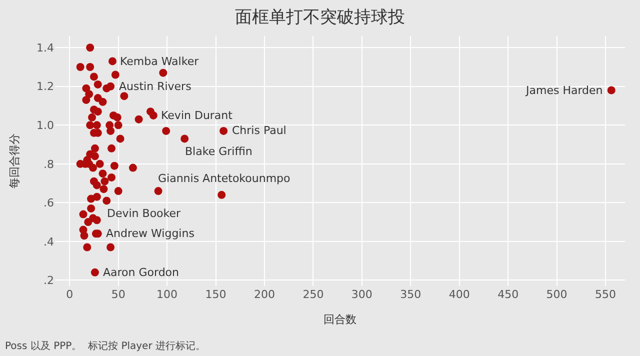 This screenshot has width=640, height=356. Describe the element at coordinates (340, 319) in the screenshot. I see `x-axis-title: 回合数` at that location.